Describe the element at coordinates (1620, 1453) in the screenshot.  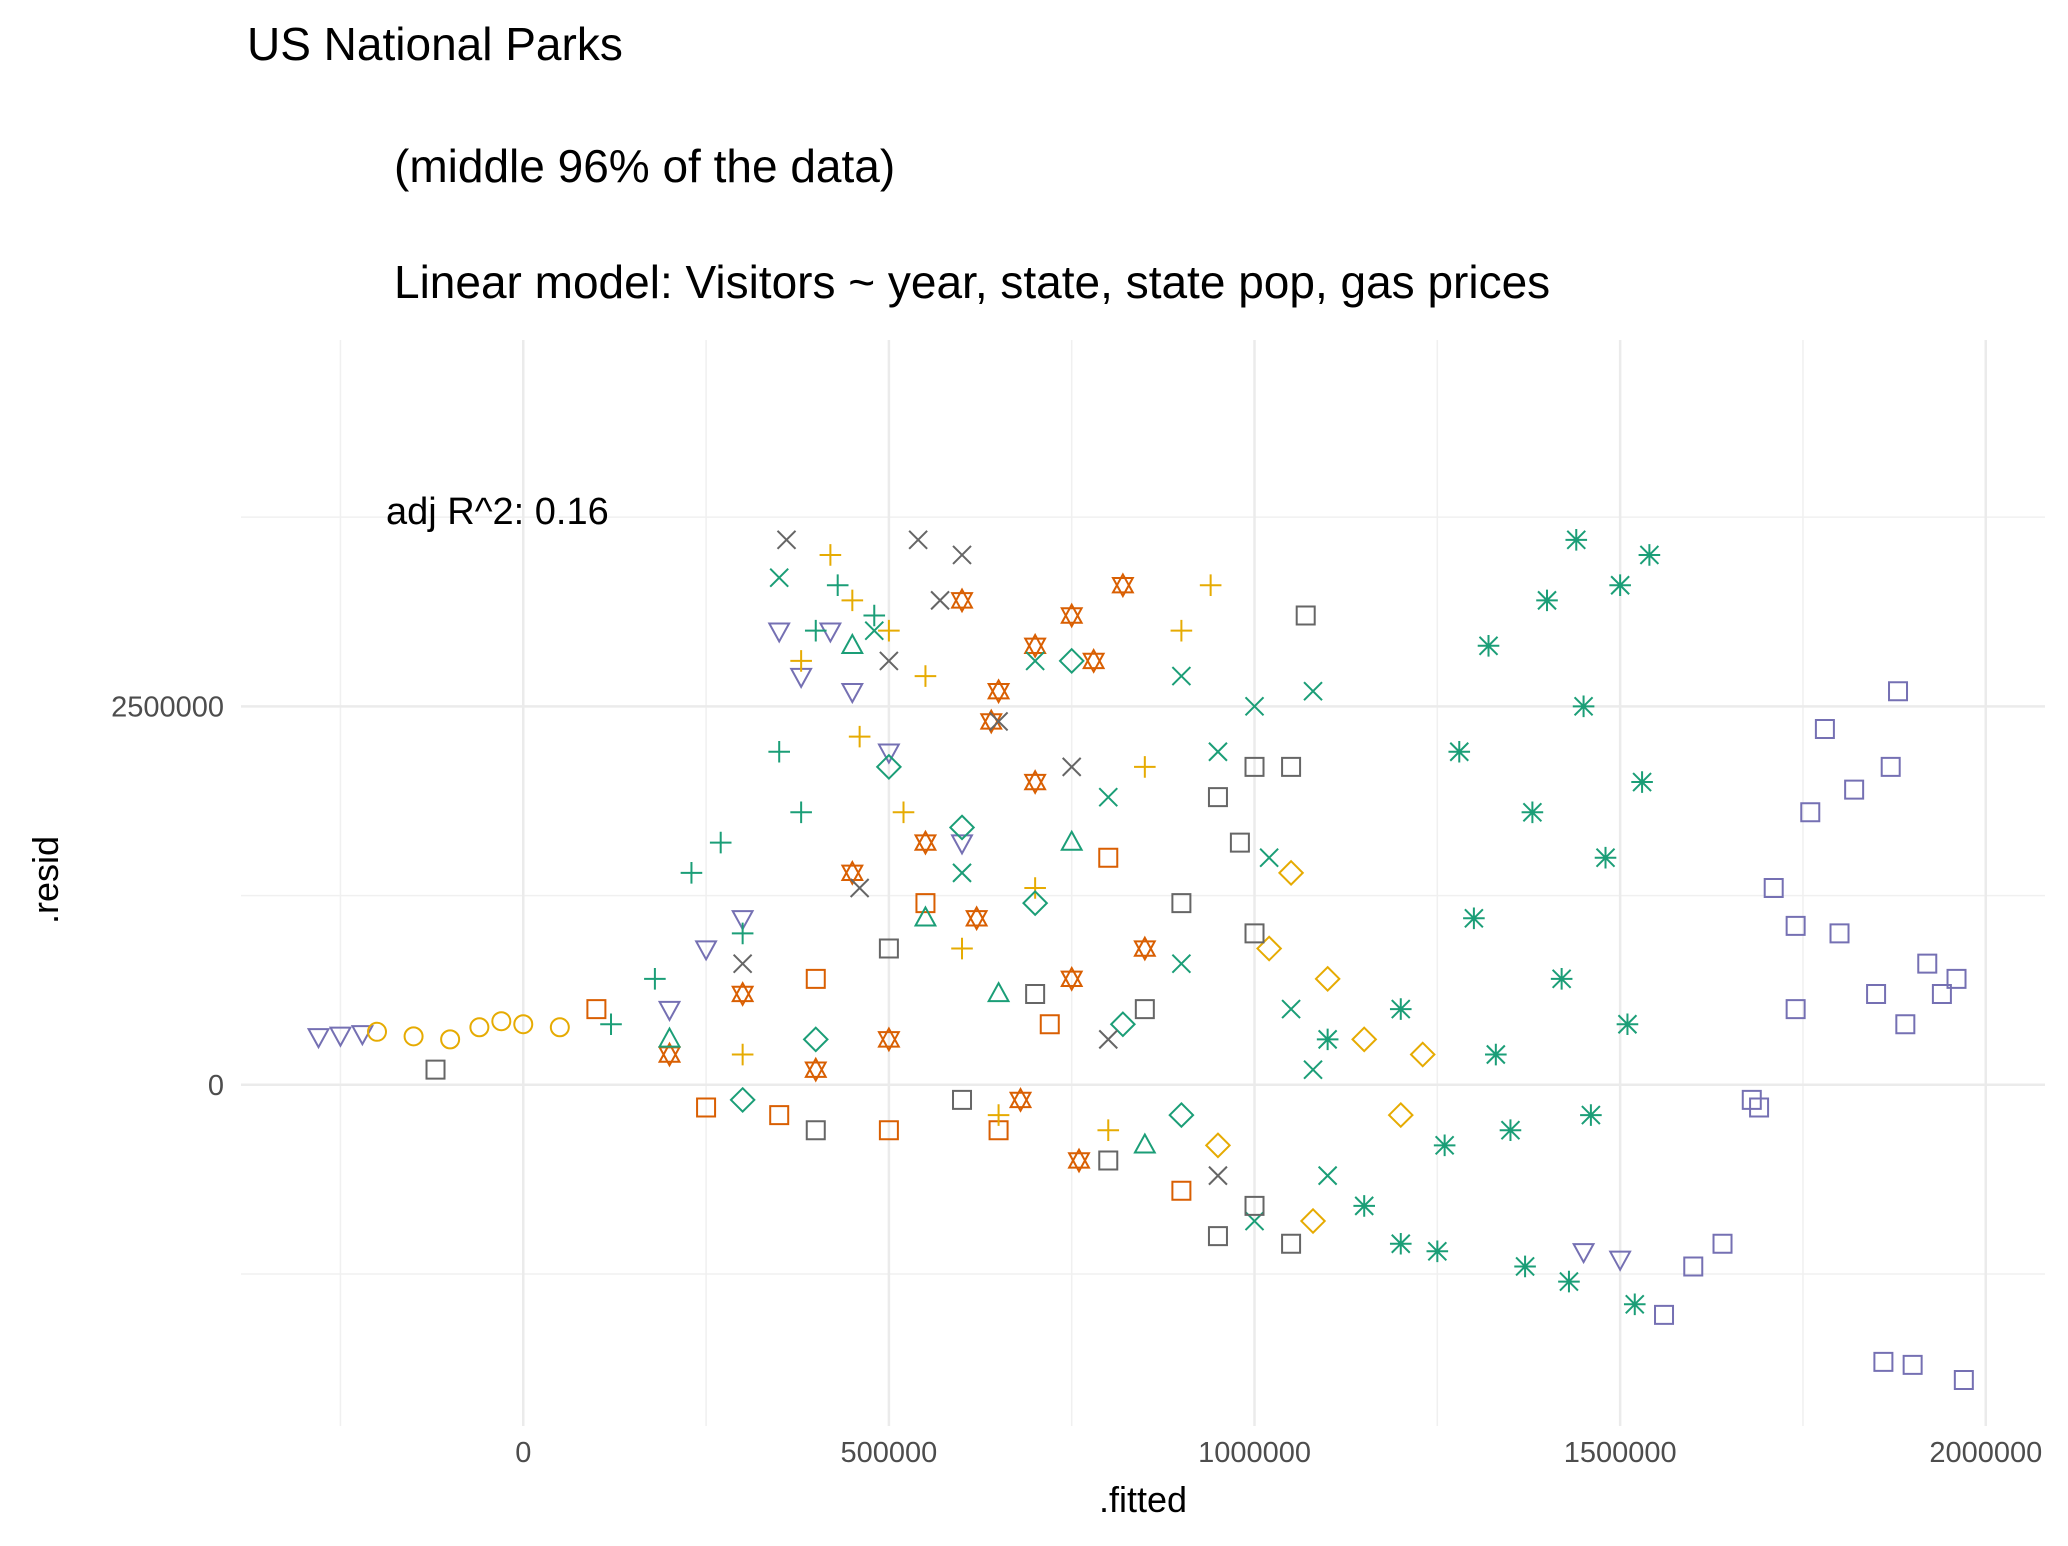
I see `x-tick-label: 1500000` at that location.